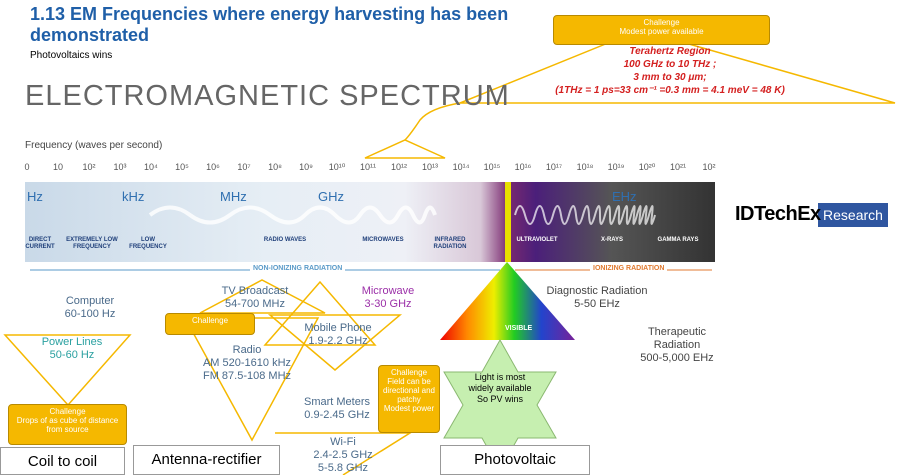 The width and height of the screenshot is (899, 475). I want to click on text: Drops of as cube of distance from source, so click(67, 425).